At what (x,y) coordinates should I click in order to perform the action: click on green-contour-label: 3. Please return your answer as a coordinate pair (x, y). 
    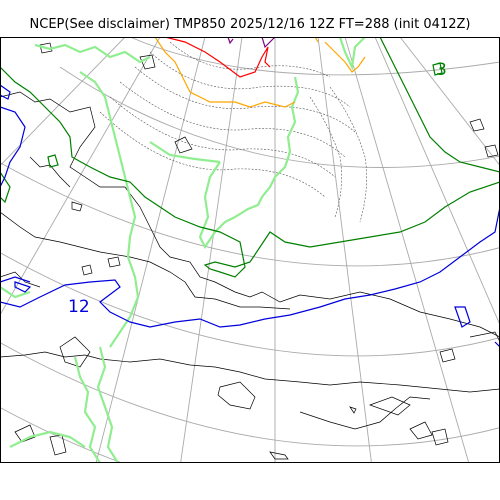
    Looking at the image, I should click on (441, 70).